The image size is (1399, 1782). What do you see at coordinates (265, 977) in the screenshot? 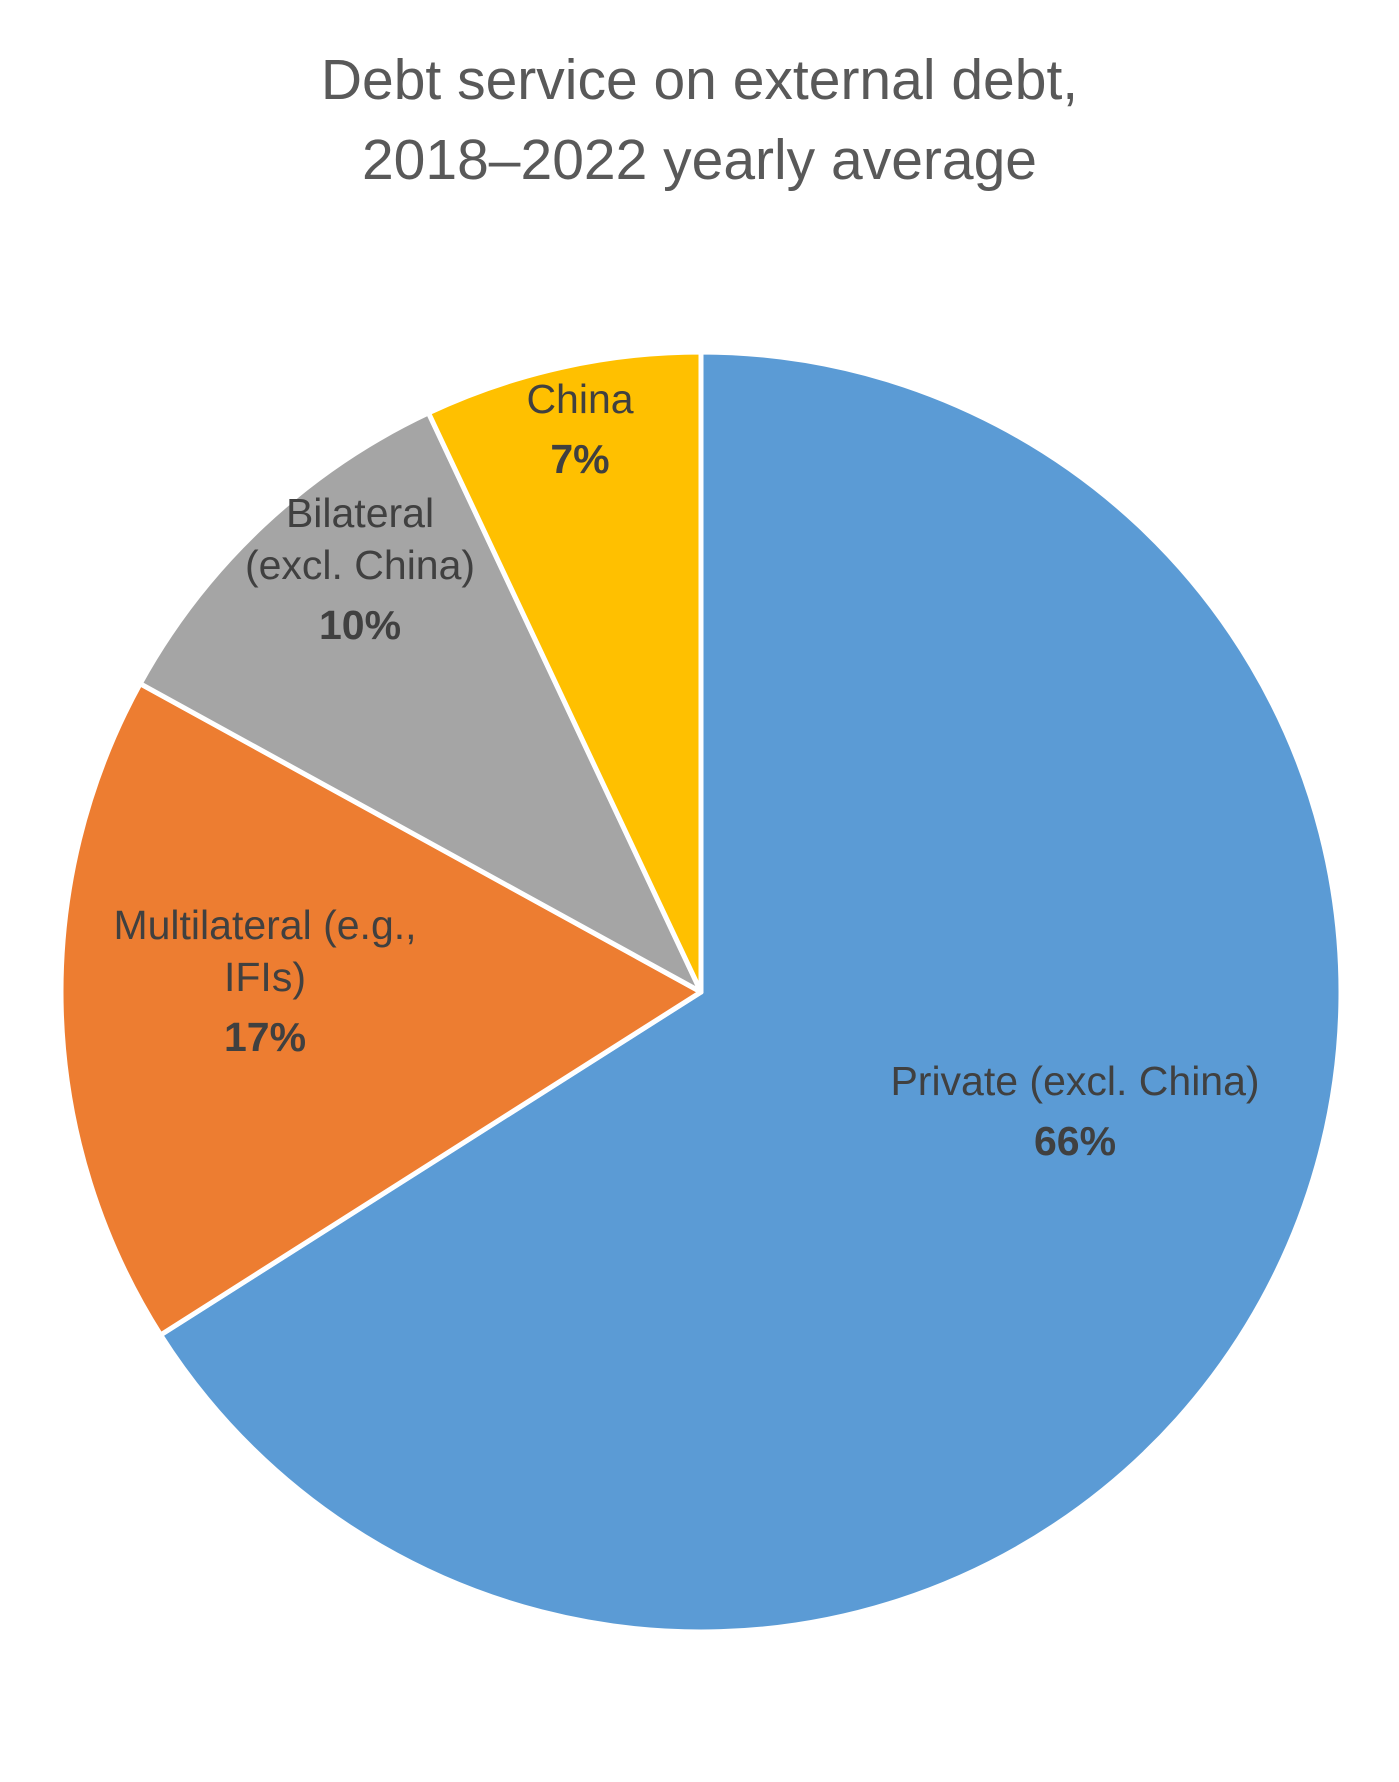
I see `slice-label-multilateral-e-g-ifis-line-2: IFIs)` at bounding box center [265, 977].